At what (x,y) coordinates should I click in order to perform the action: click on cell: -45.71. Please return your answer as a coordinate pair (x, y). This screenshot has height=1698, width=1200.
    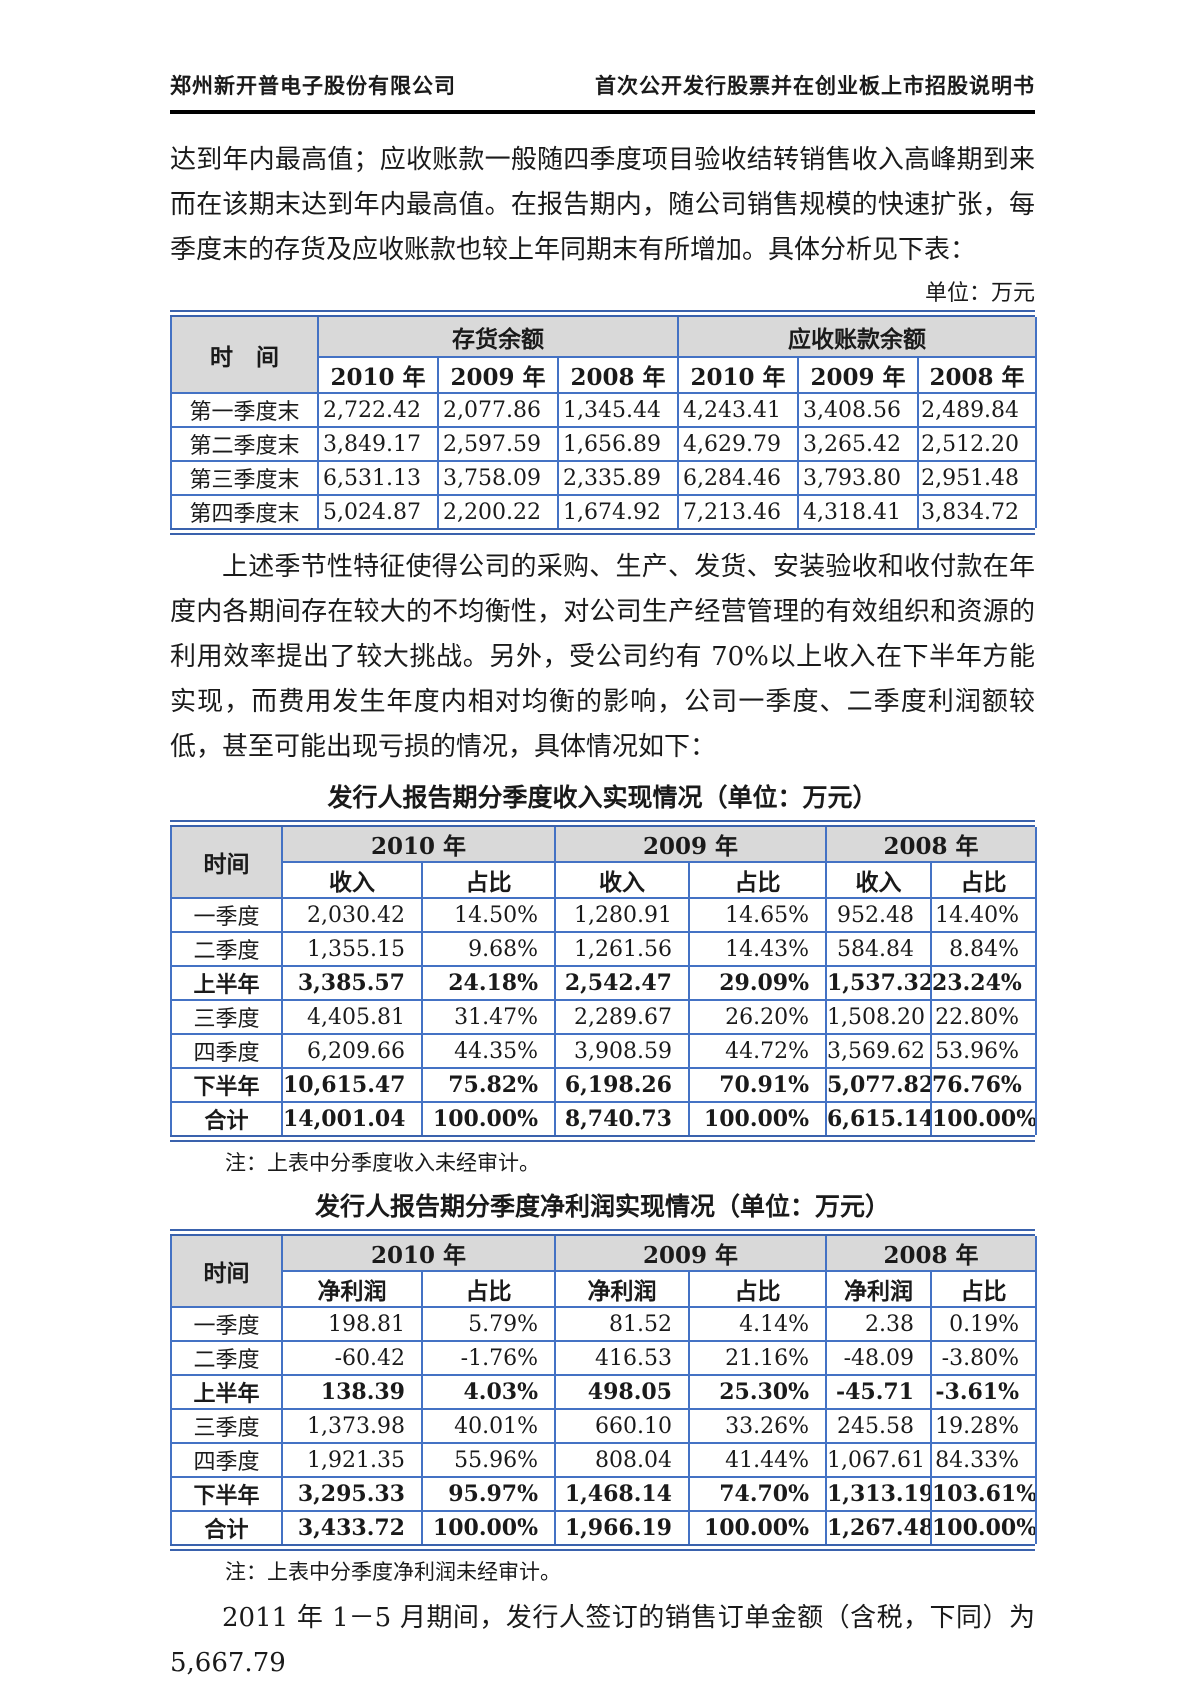
    Looking at the image, I should click on (878, 1392).